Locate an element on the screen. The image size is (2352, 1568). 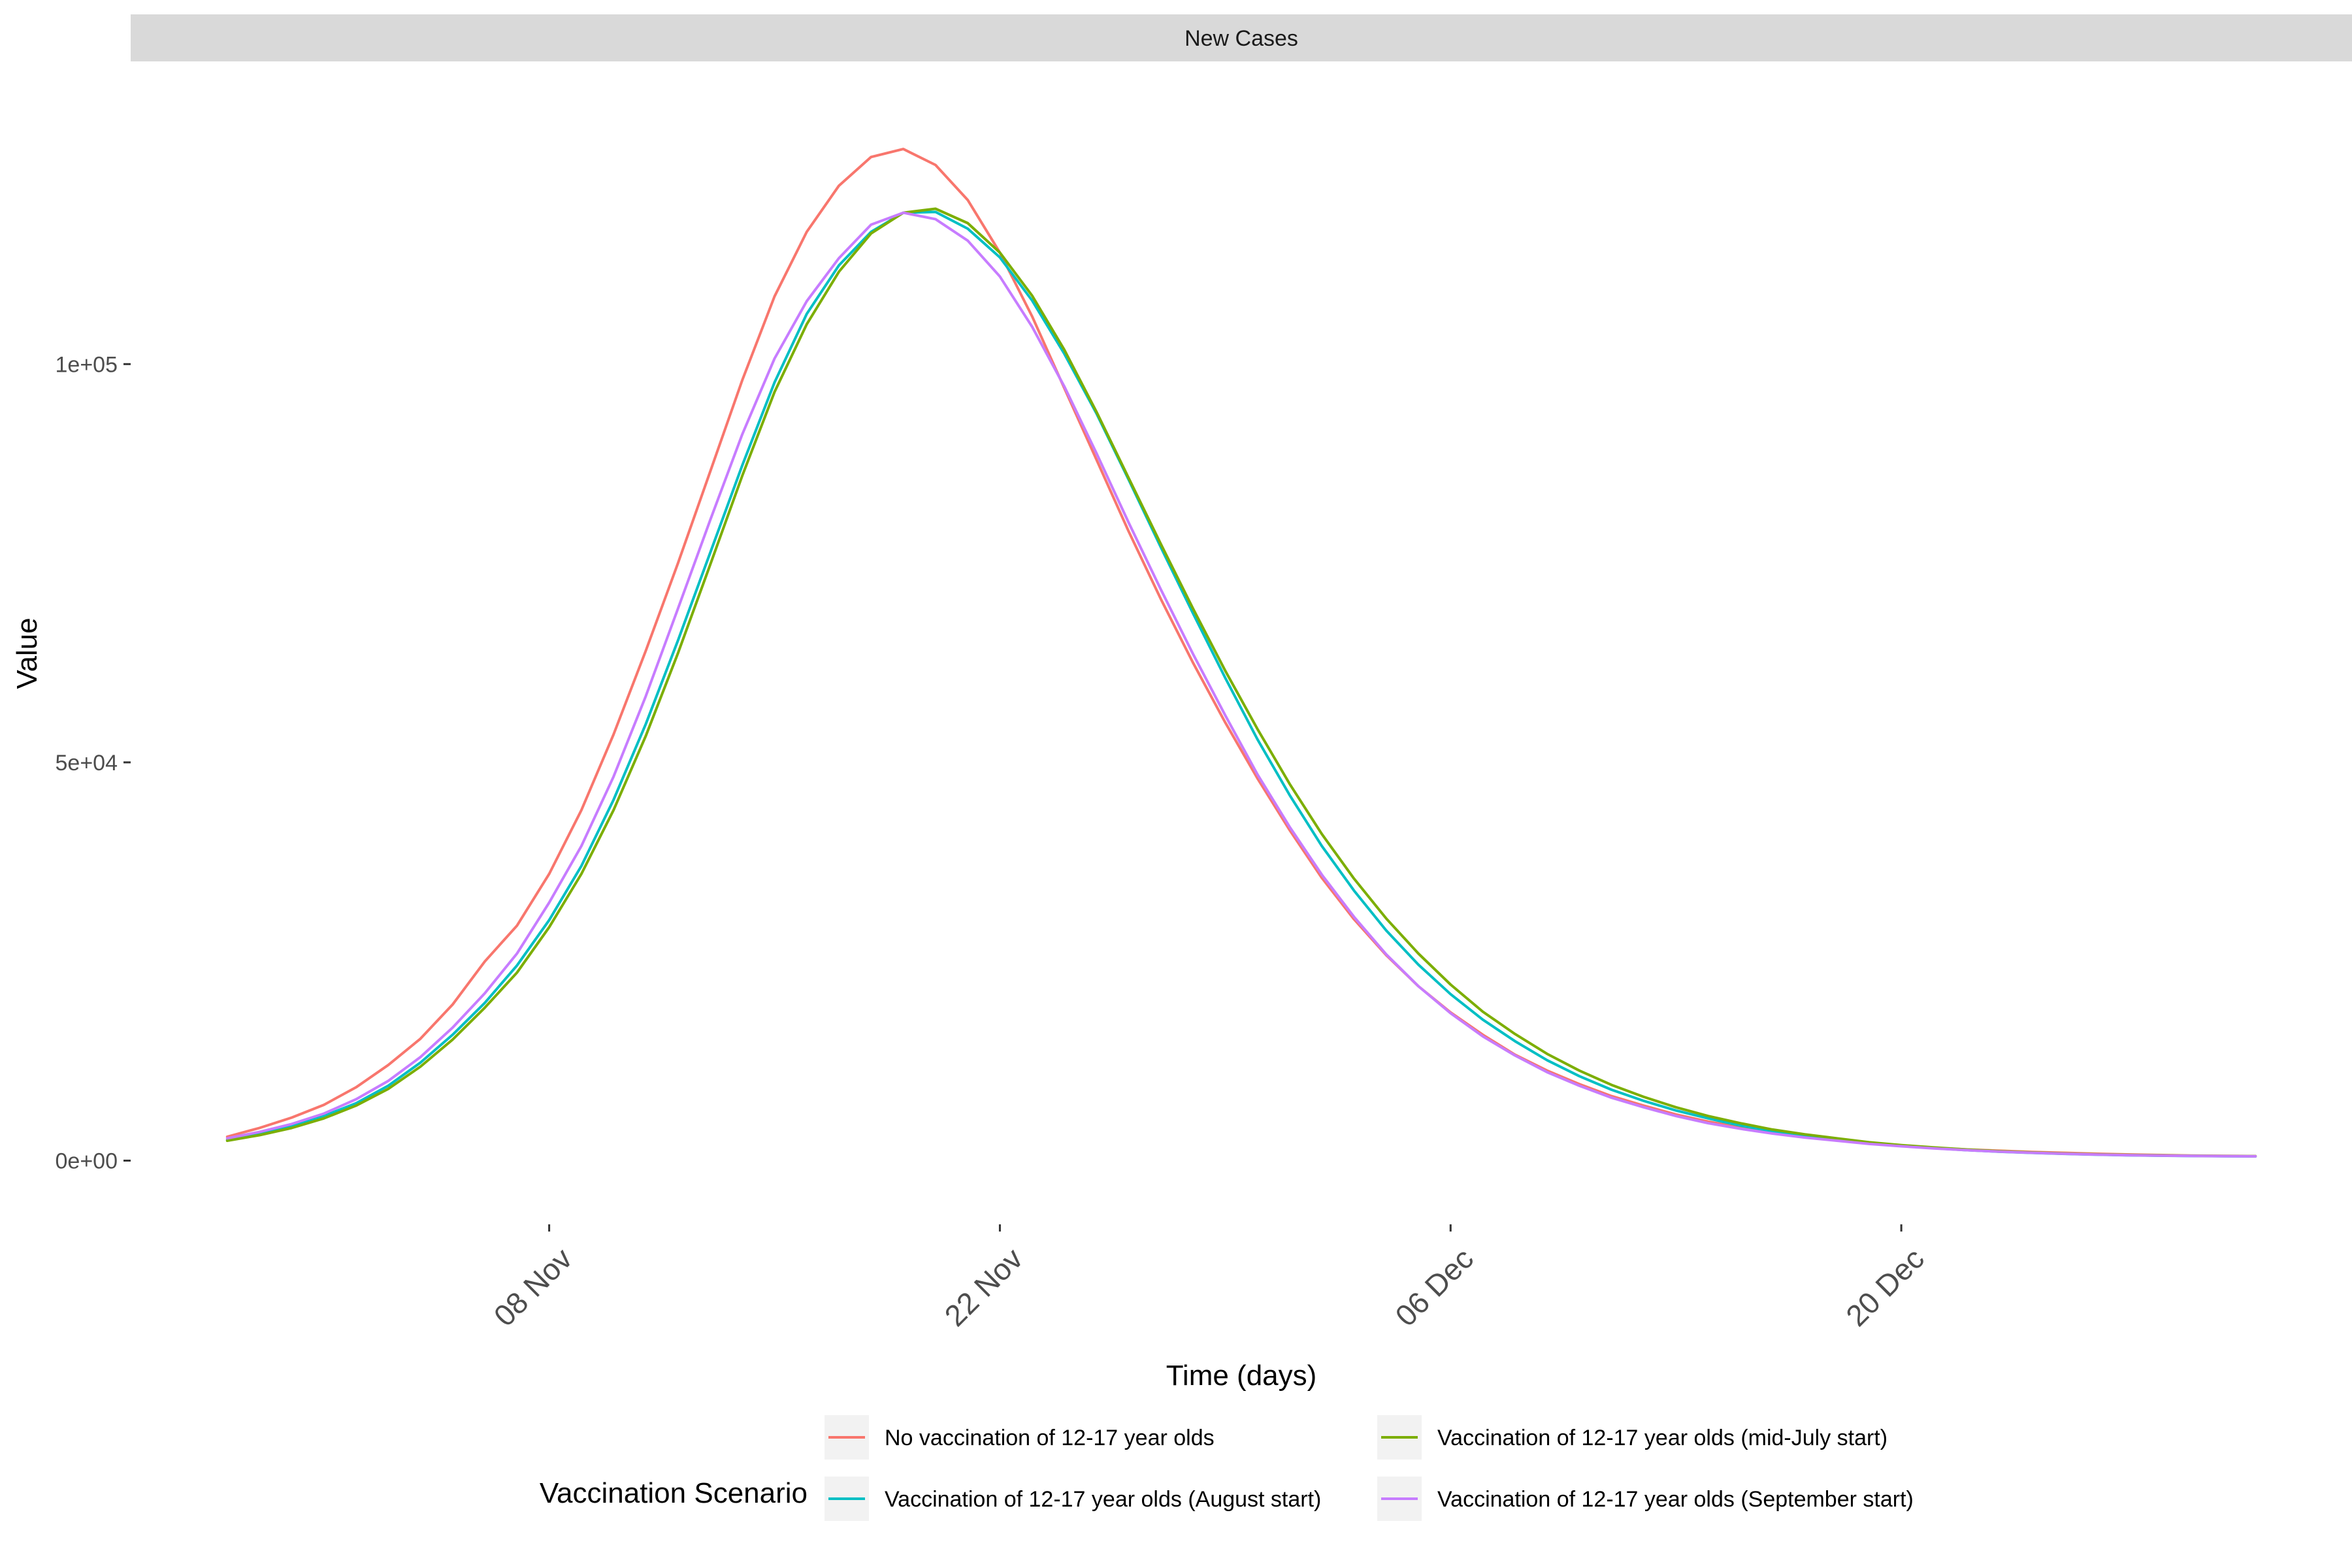
legend-item: No vaccination of 12-17 year olds is located at coordinates (1020, 1437).